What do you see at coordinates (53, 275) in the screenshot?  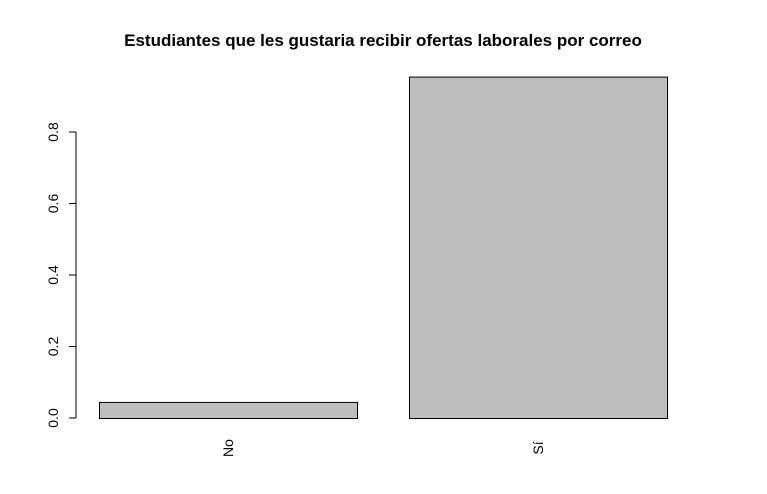 I see `y-tick-label: 0.4` at bounding box center [53, 275].